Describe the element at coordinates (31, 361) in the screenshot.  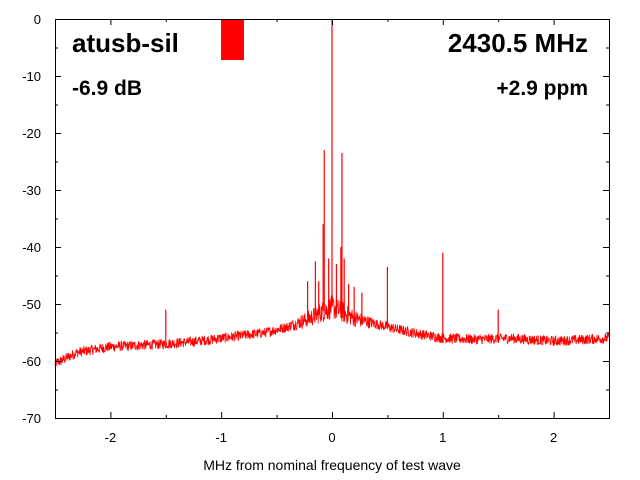
I see `y-tick-label: -60` at that location.